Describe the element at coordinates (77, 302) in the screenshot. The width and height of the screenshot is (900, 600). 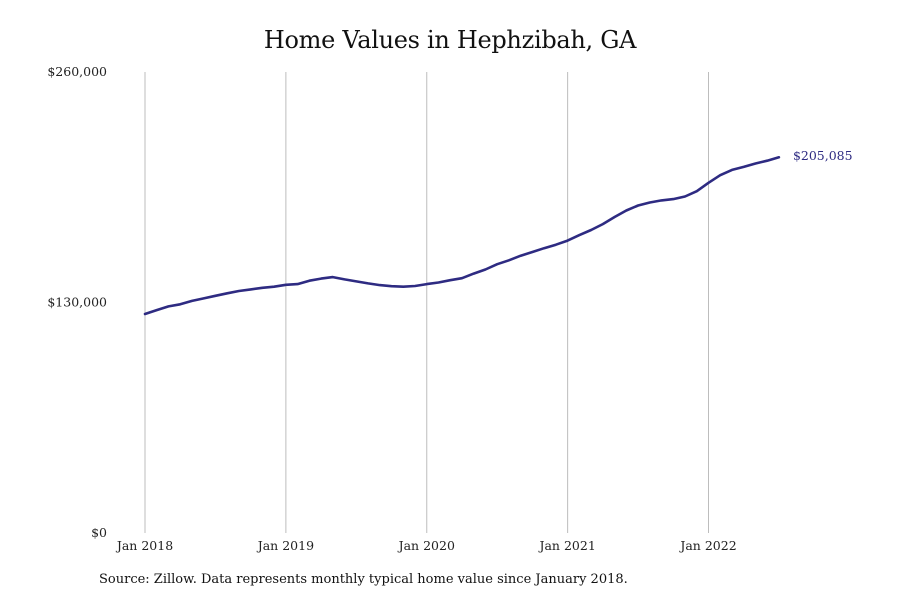
I see `y-tick-label: $130,000` at that location.